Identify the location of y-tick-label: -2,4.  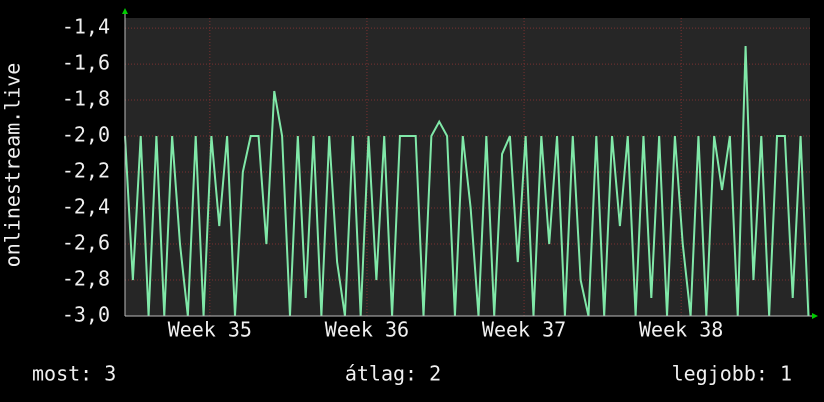
(86, 207).